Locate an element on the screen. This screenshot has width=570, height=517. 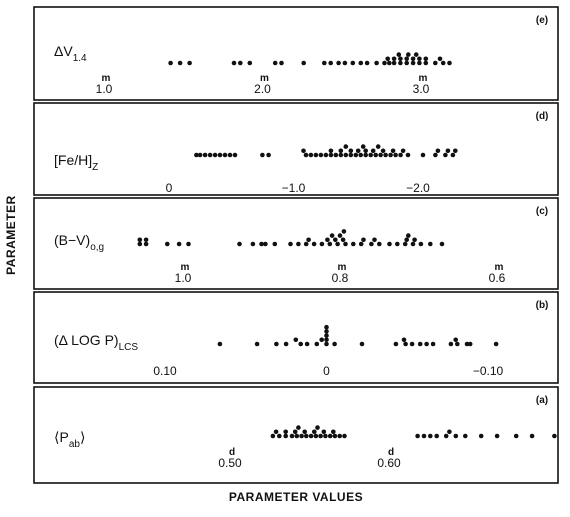
parameter-label: ΔV1.4 is located at coordinates (70, 53).